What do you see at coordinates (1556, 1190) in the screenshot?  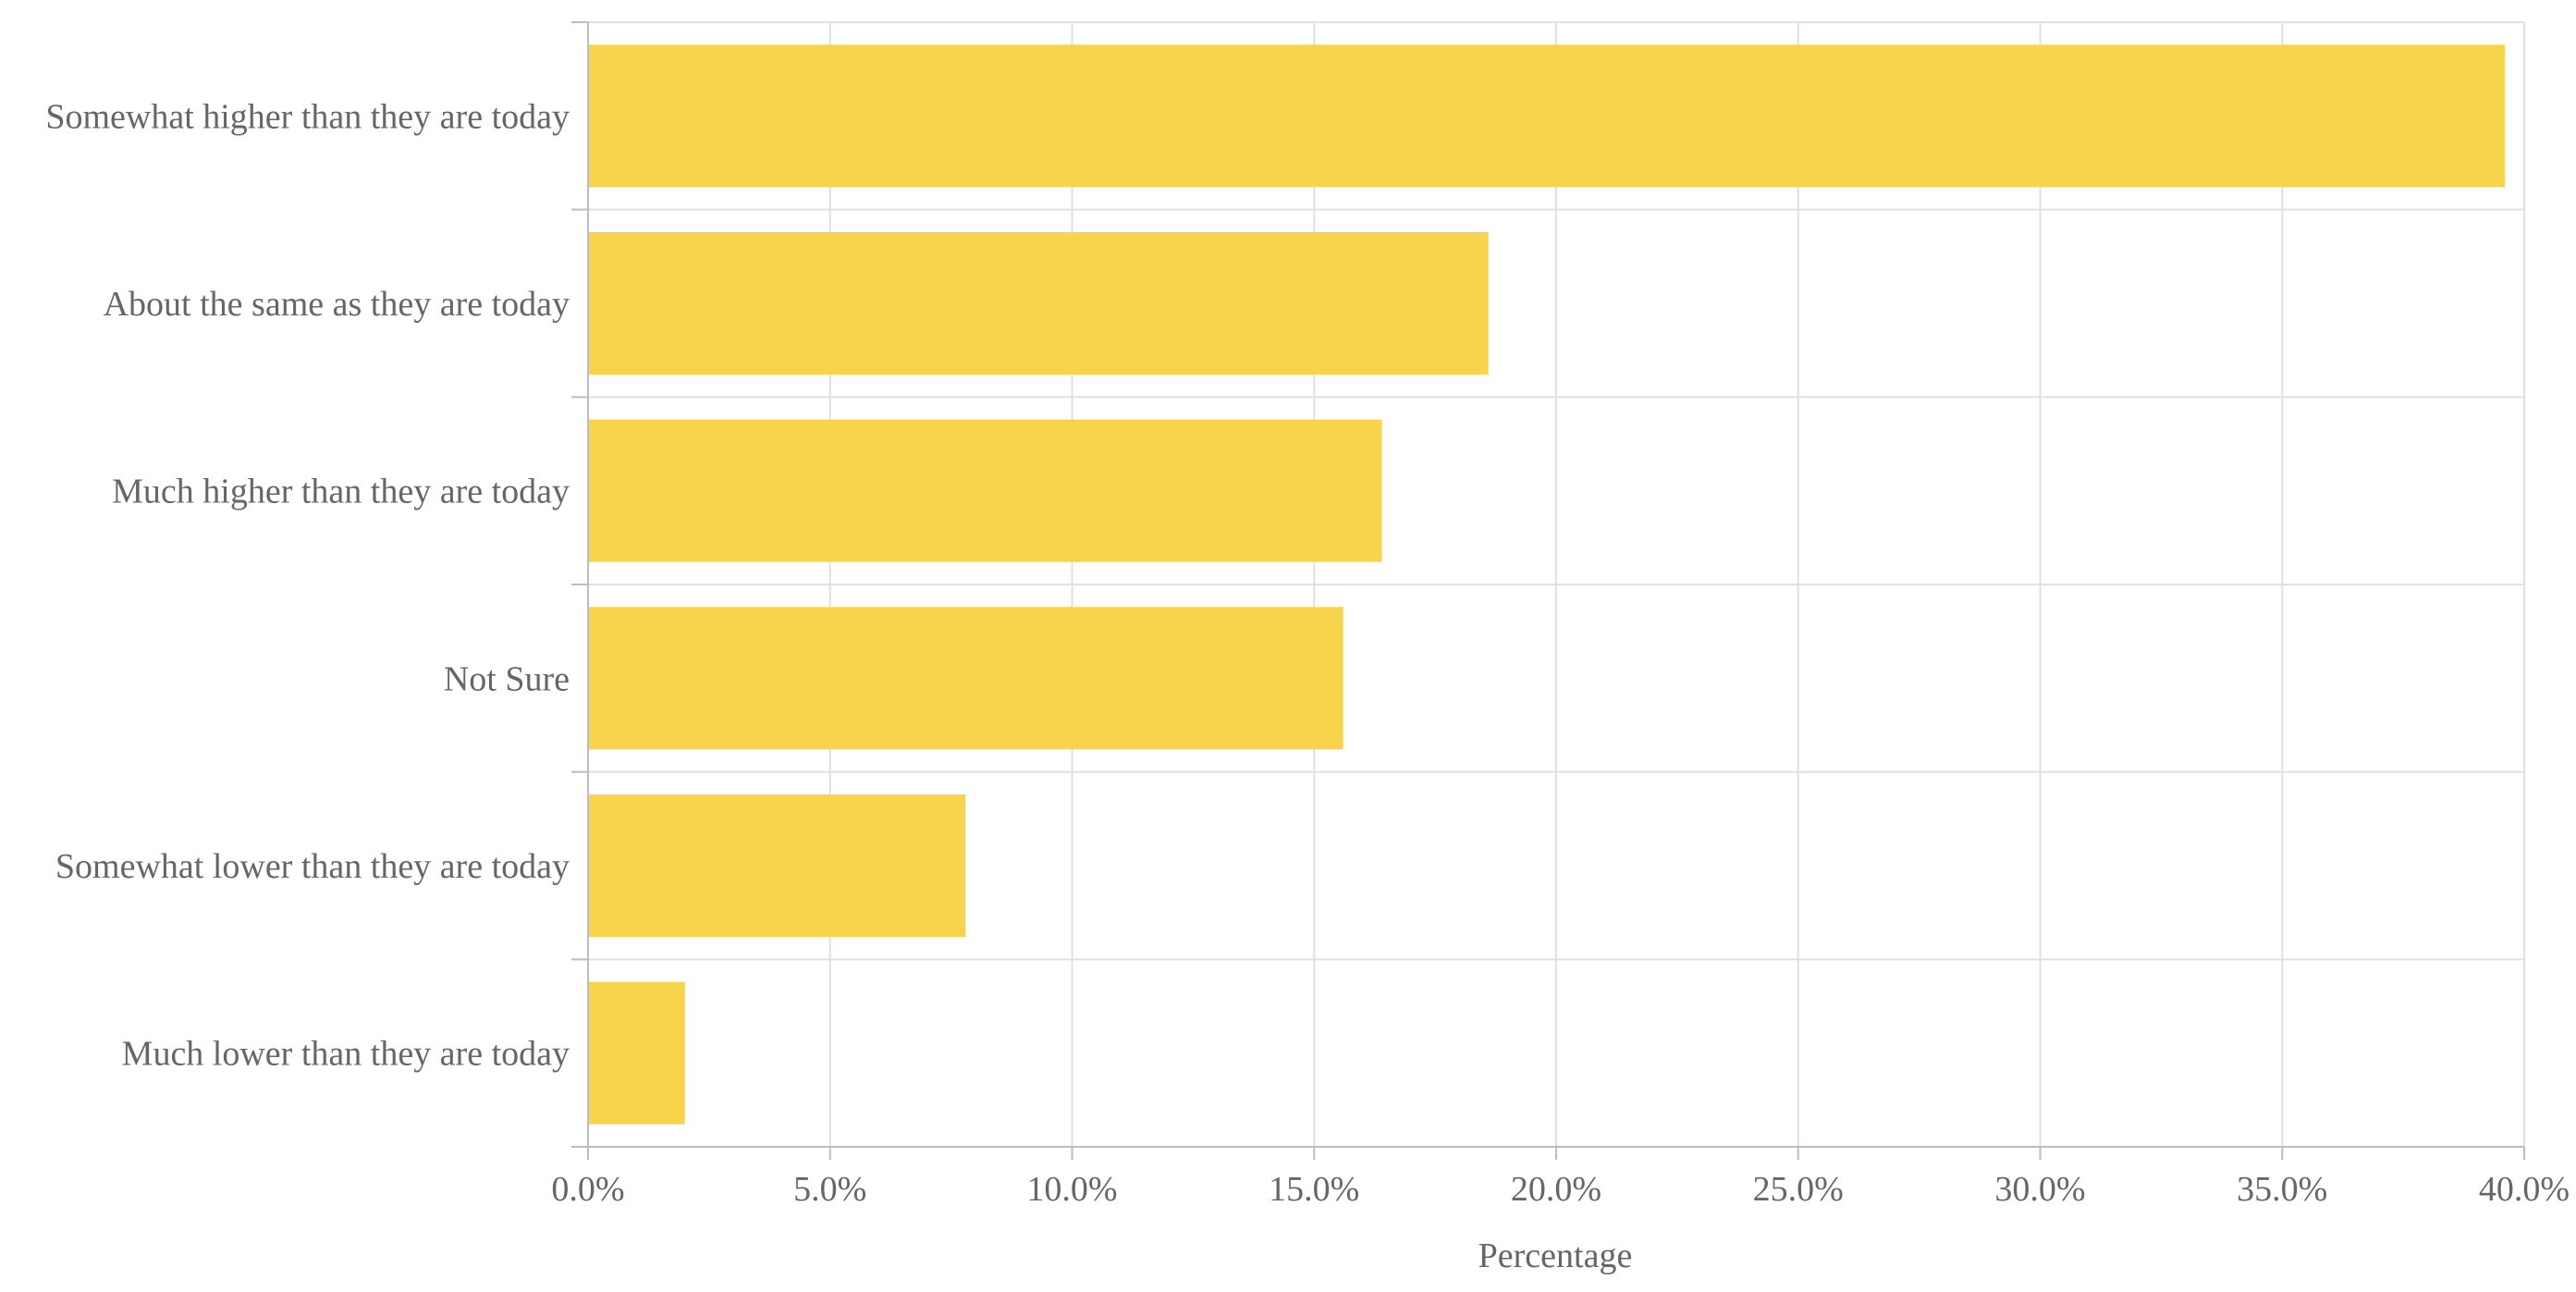 I see `x-tick-label: 20.0%` at bounding box center [1556, 1190].